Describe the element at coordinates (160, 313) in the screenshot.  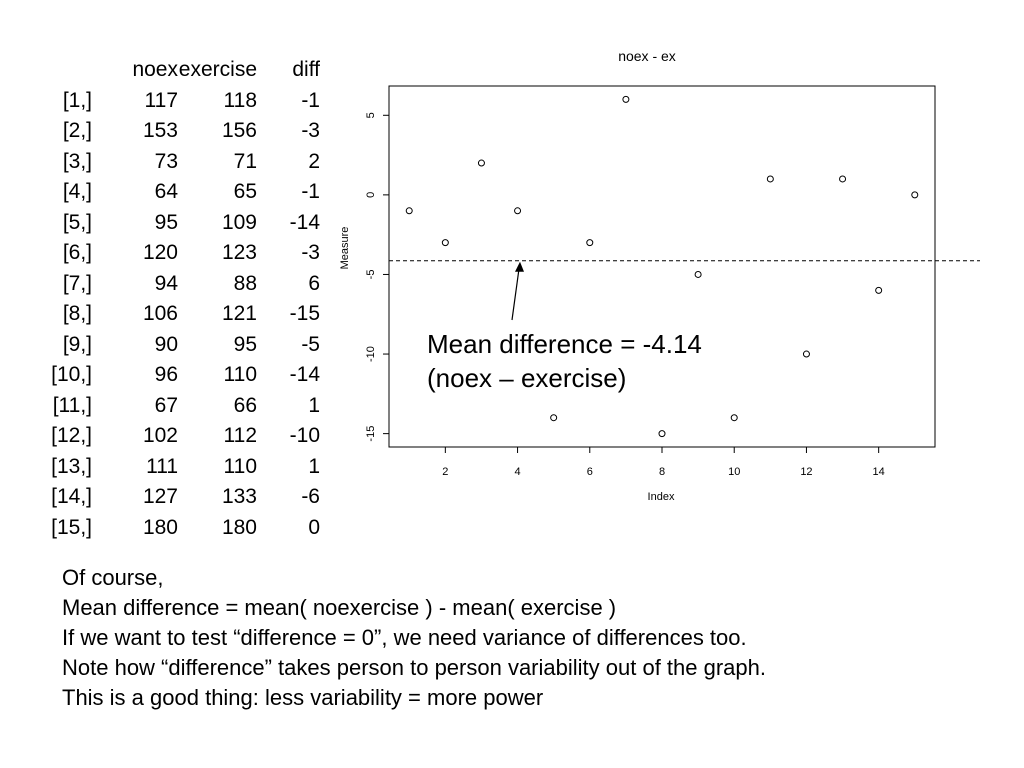
I see `cell-noex: 106` at that location.